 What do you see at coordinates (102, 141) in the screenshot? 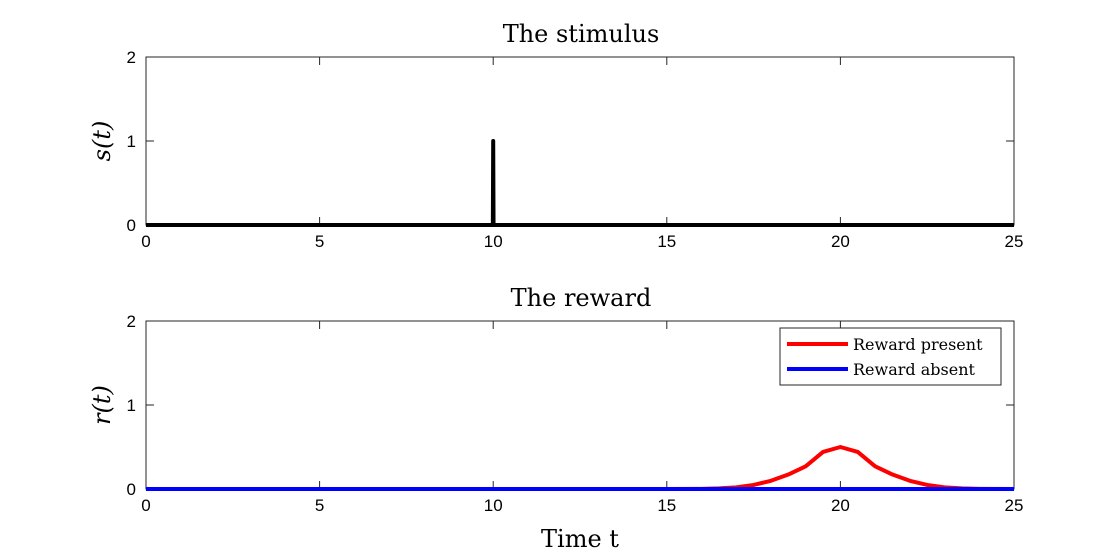
I see `stimulus-ylabel: s(t)` at bounding box center [102, 141].